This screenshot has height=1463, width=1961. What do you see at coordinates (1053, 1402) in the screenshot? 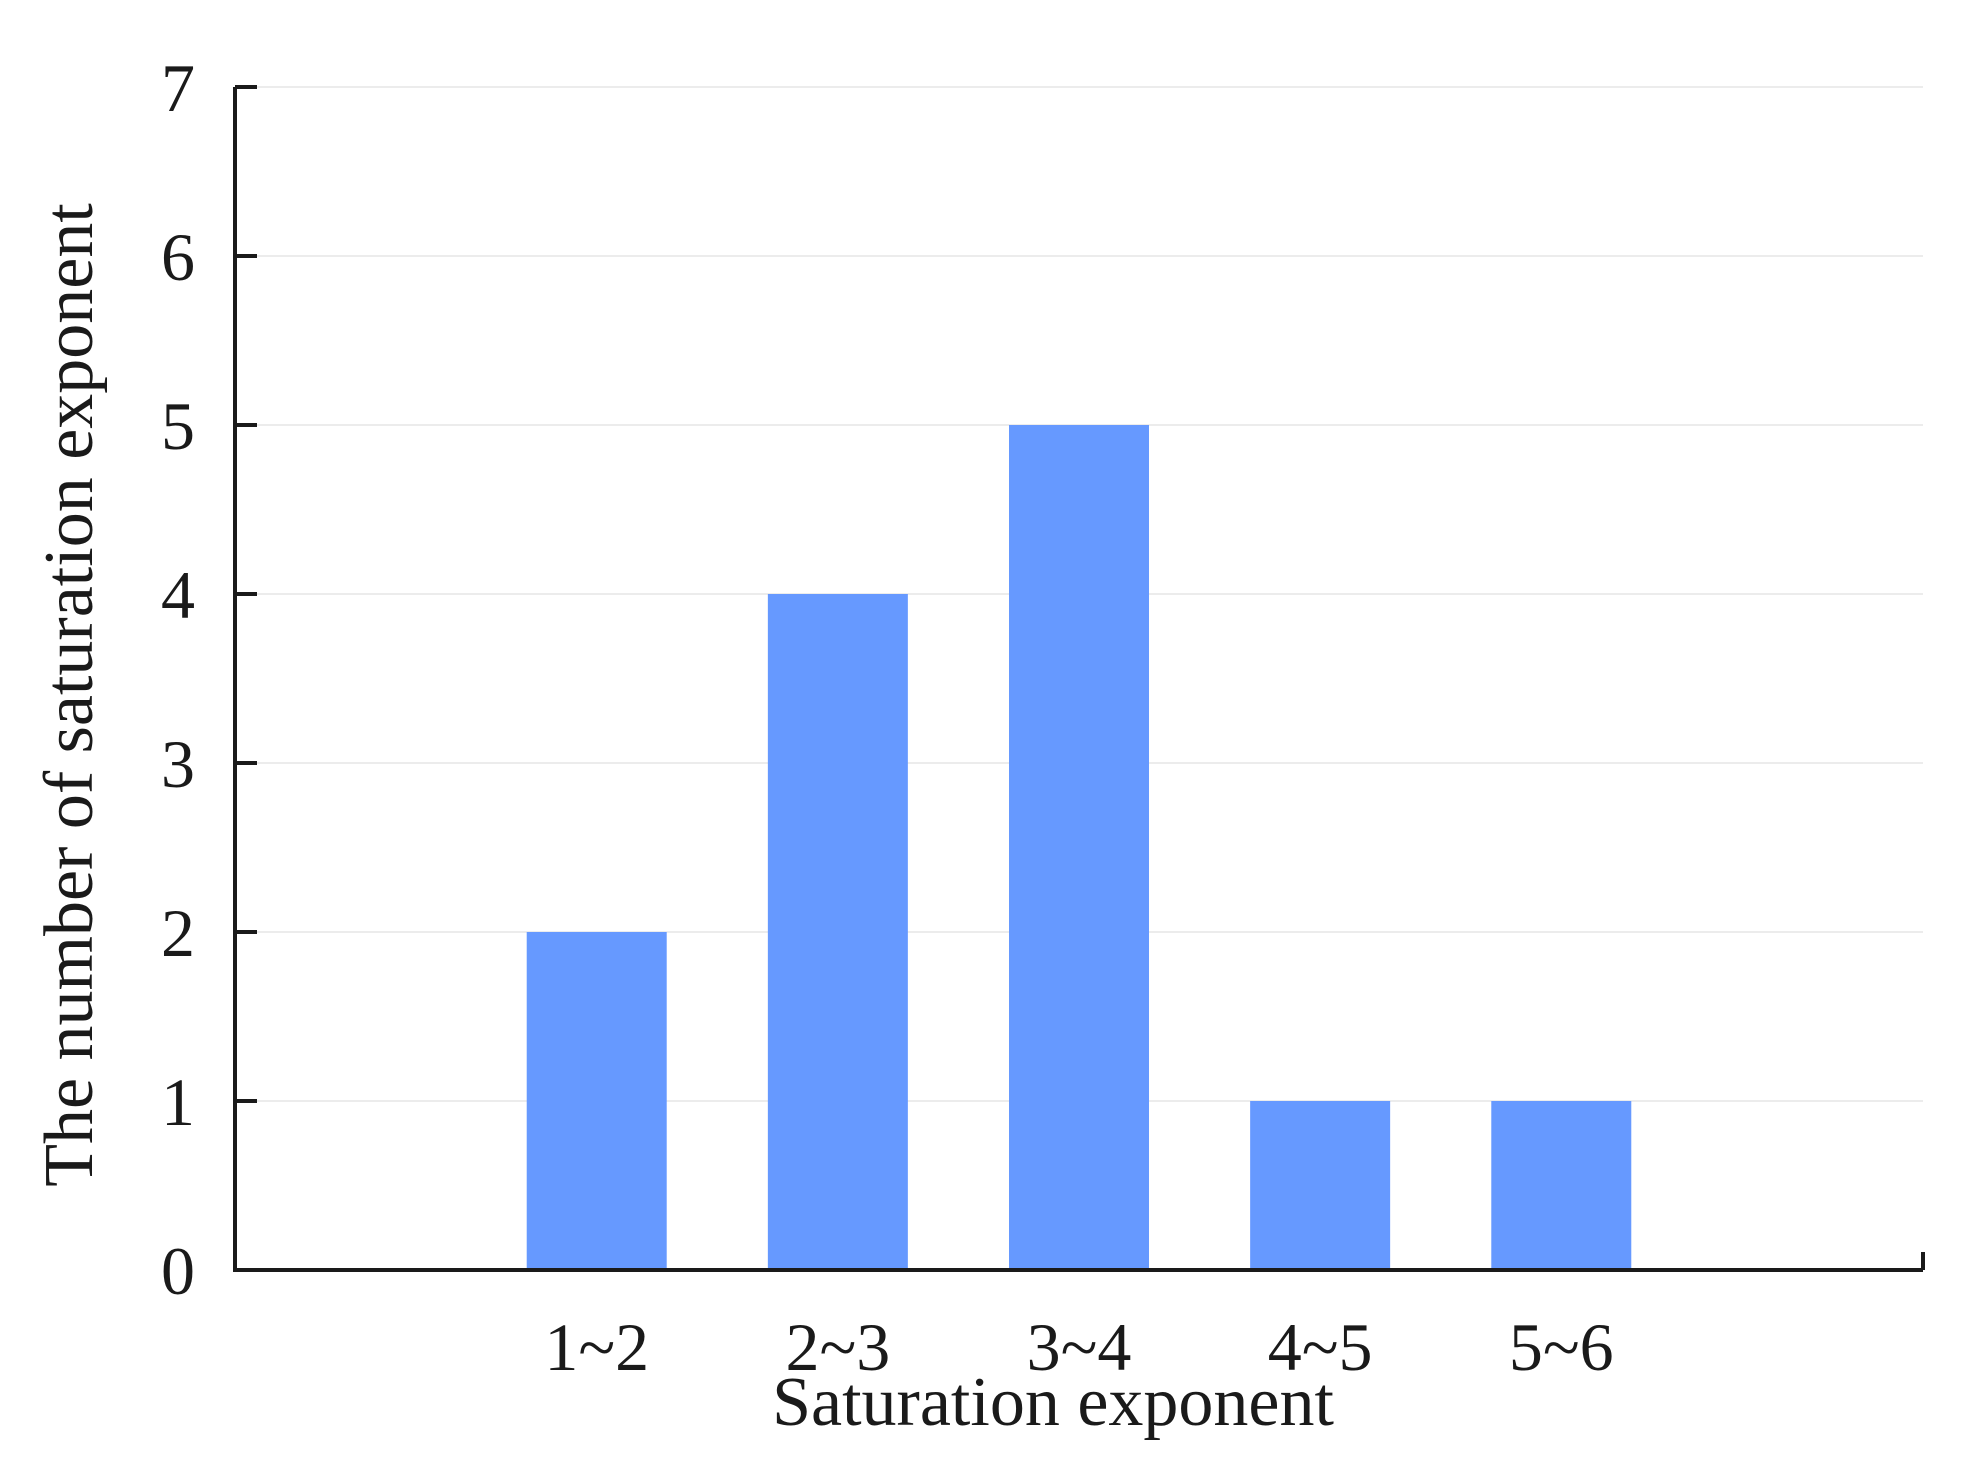
I see `x-axis-title: Saturation exponent` at bounding box center [1053, 1402].